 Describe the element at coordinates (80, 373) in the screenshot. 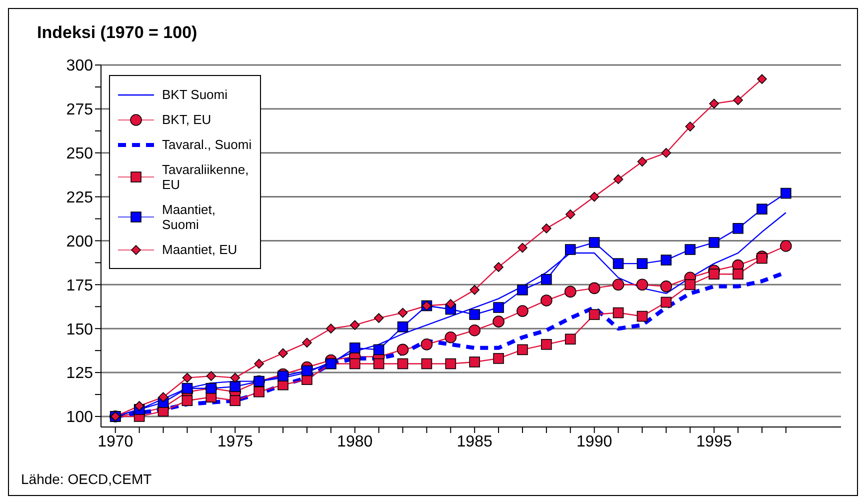

I see `y-tick-label: 125` at that location.